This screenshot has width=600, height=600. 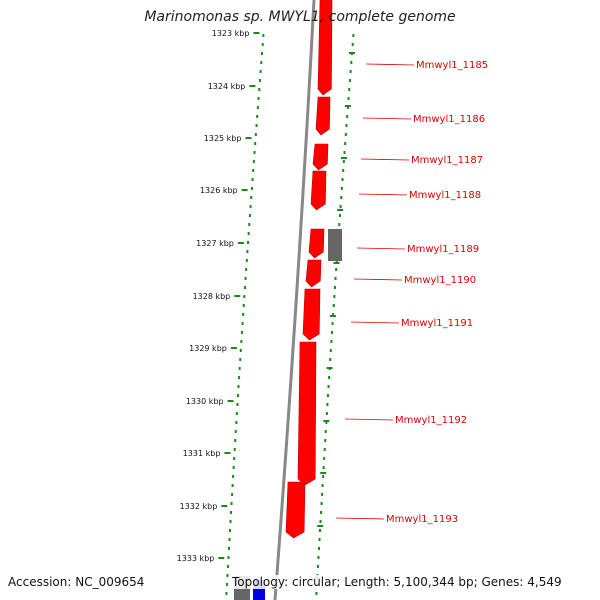 I want to click on tick-label: 1330 kbp, so click(x=205, y=401).